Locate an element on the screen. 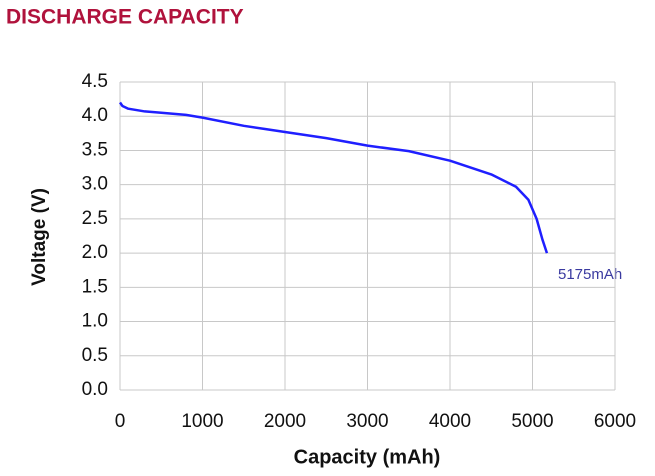  y-tick-label: 4.5 is located at coordinates (95, 81).